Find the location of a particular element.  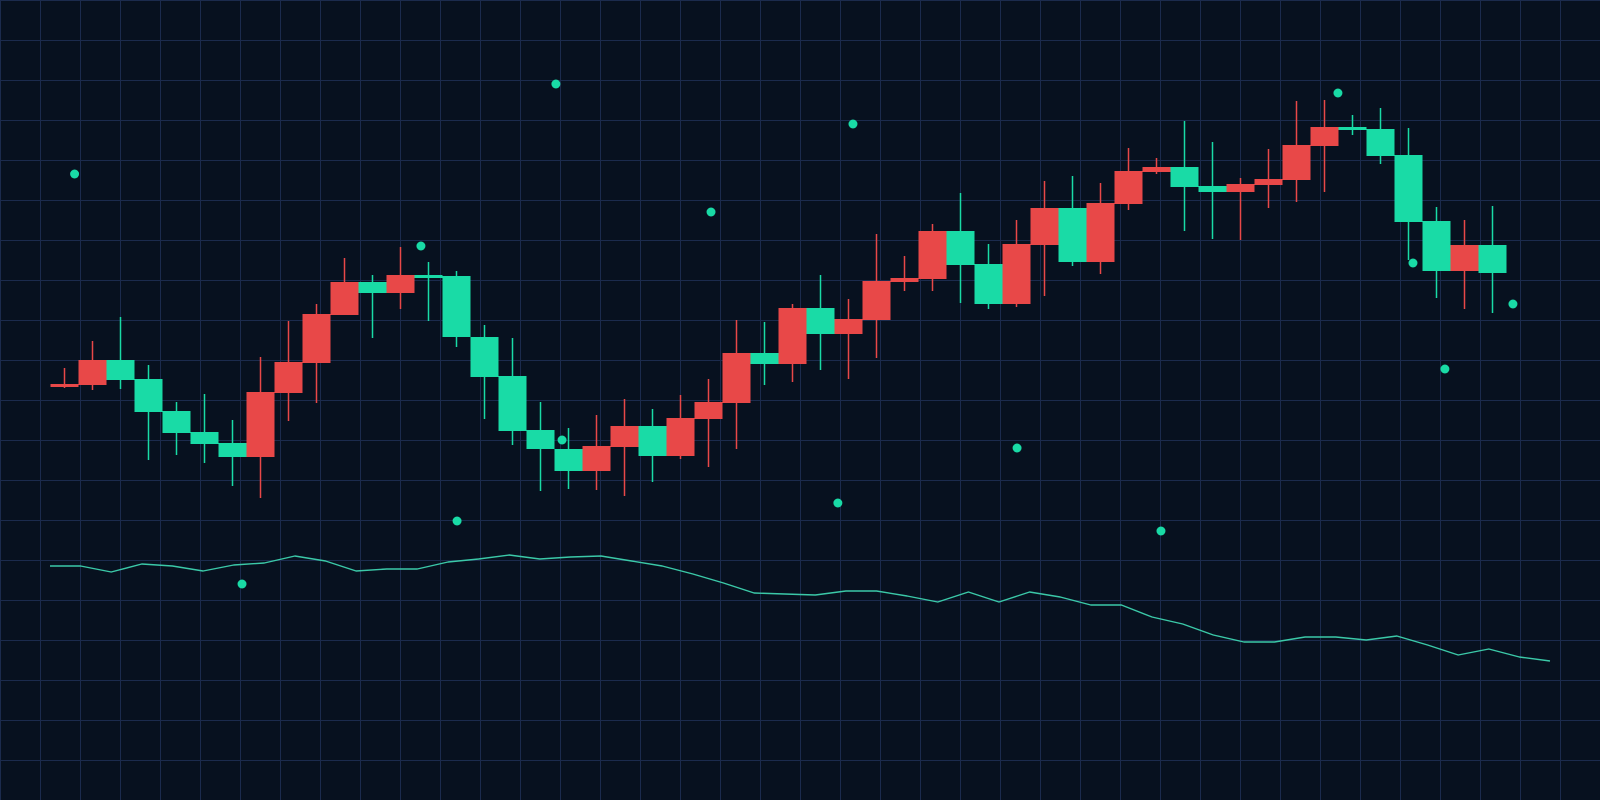

indicator-line-layer is located at coordinates (800, 608).